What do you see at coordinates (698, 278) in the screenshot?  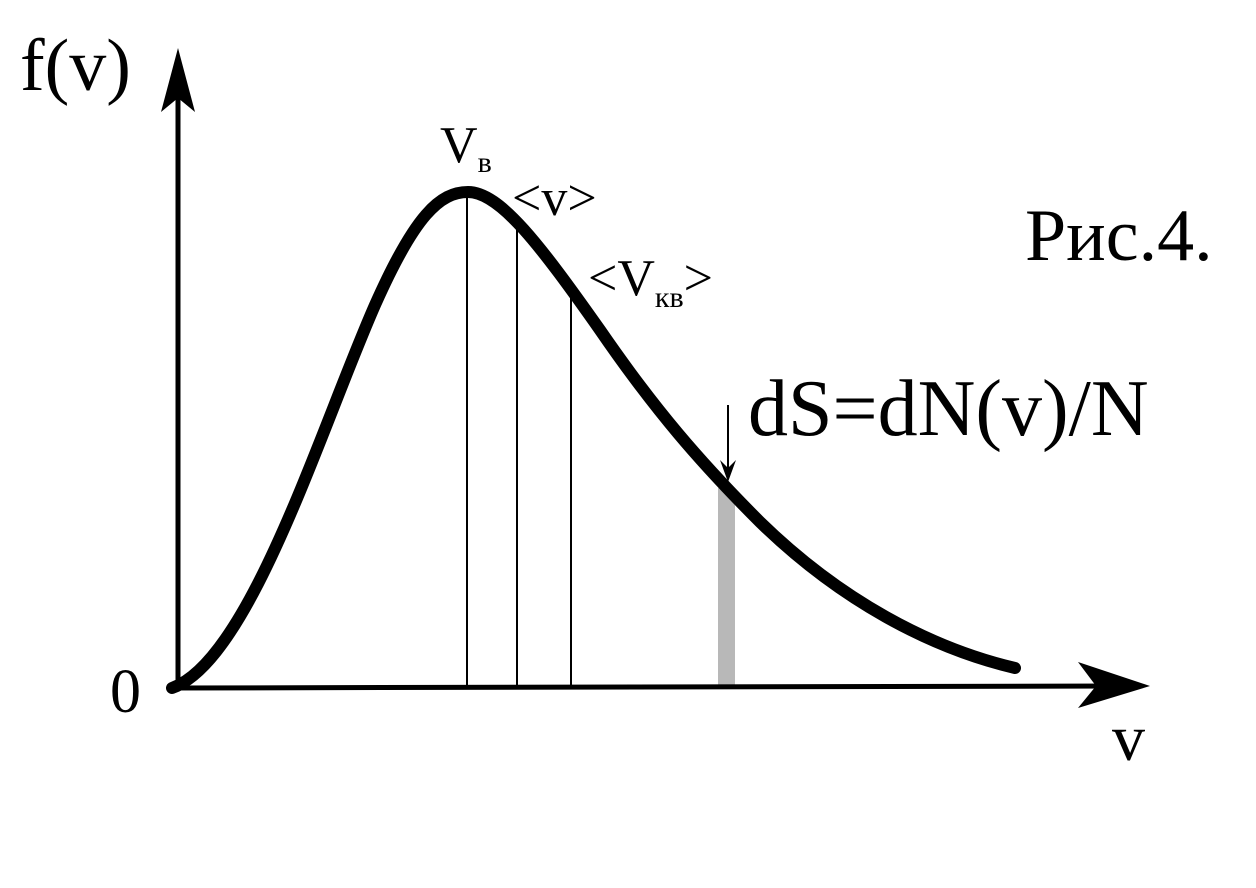 I see `marker-label-suffix: >` at bounding box center [698, 278].